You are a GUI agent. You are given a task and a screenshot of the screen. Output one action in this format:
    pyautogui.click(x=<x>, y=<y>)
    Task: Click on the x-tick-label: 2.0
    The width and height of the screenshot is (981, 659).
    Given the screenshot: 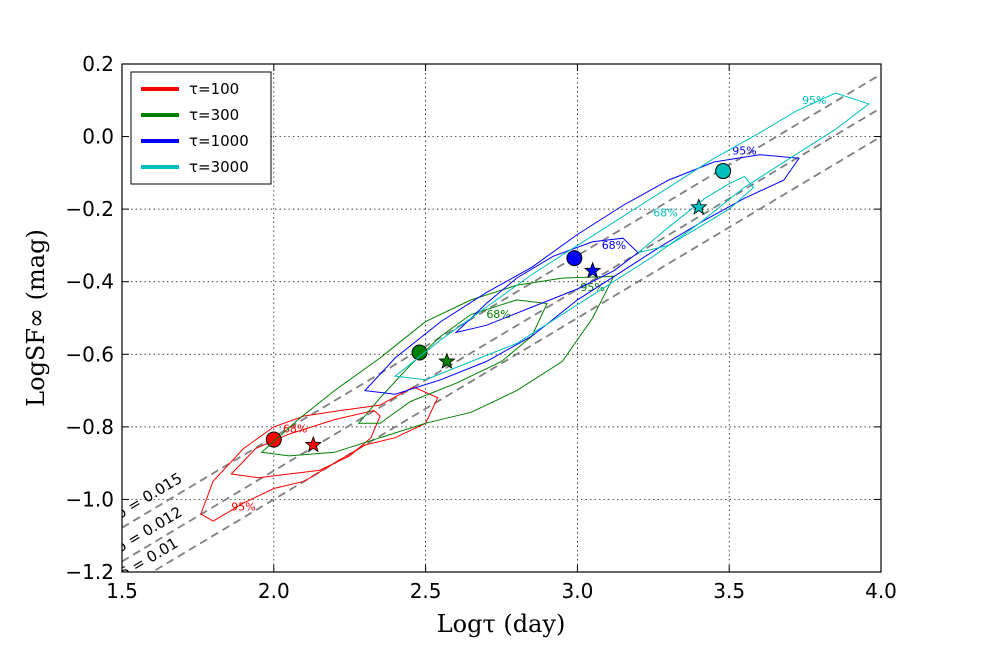 What is the action you would take?
    pyautogui.click(x=274, y=591)
    